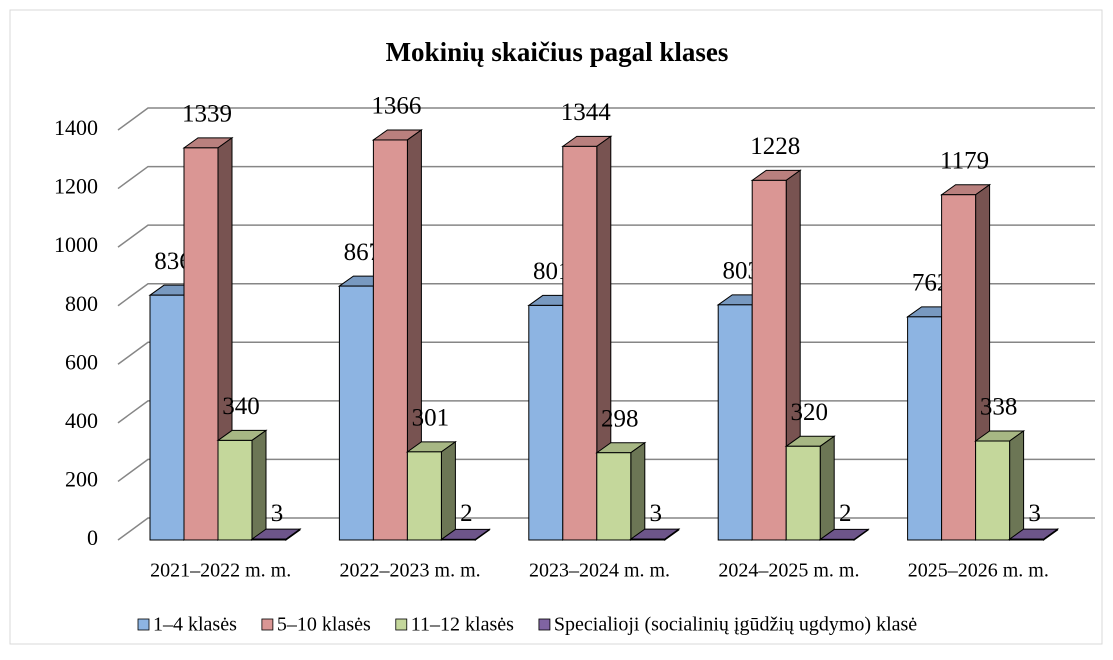 This screenshot has height=660, width=1113. I want to click on x-tick-label: 2025–2026 m. m., so click(978, 571).